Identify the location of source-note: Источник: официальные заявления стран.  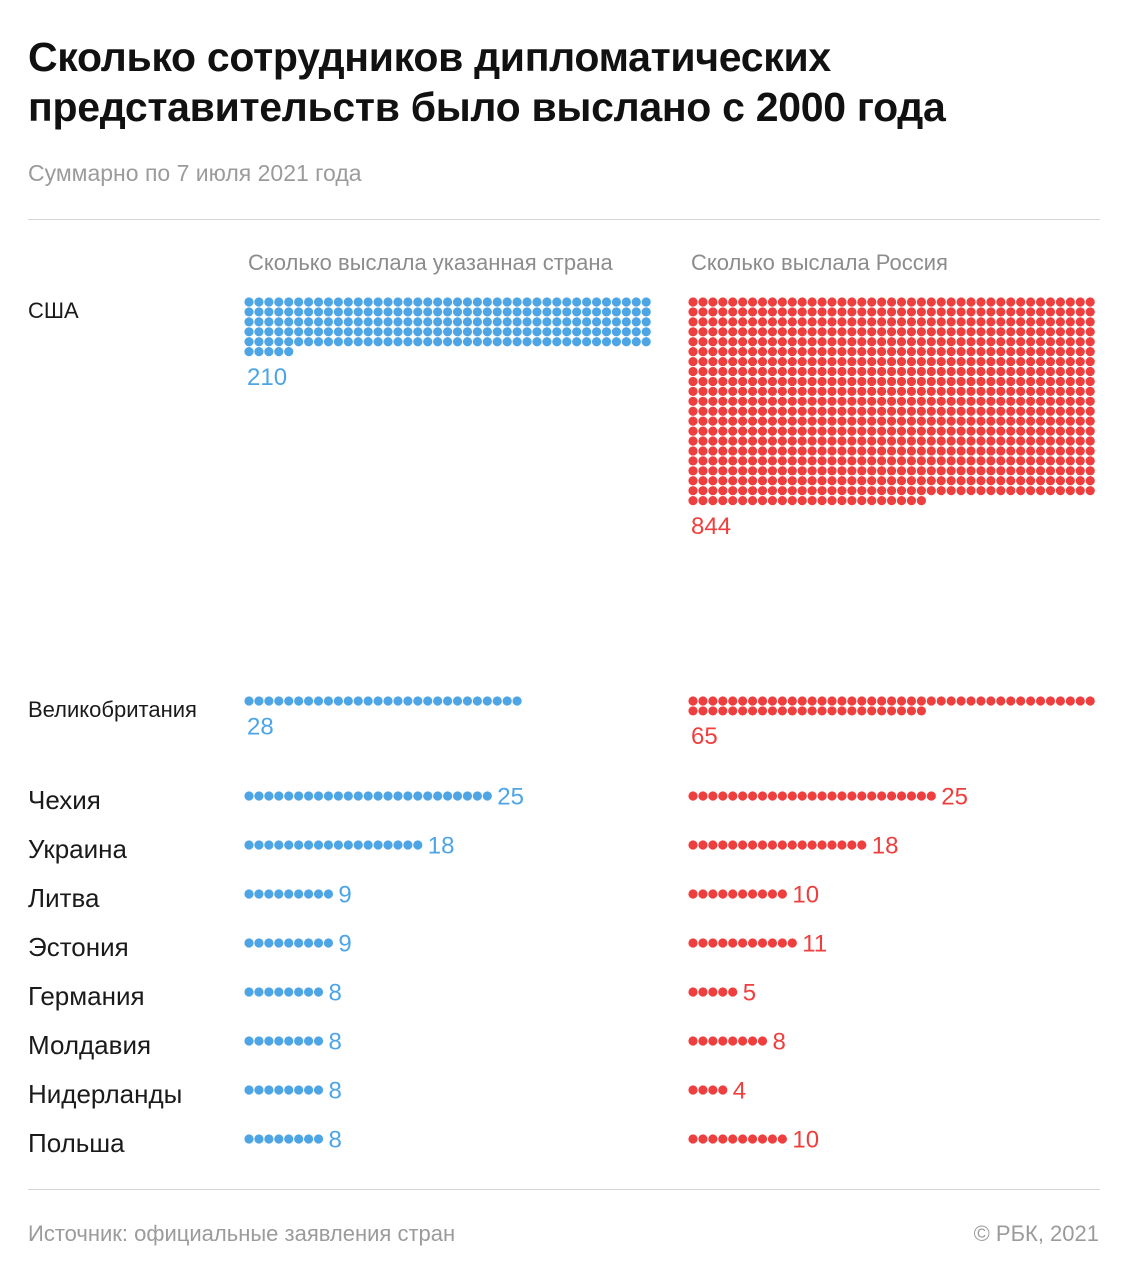
(242, 1233).